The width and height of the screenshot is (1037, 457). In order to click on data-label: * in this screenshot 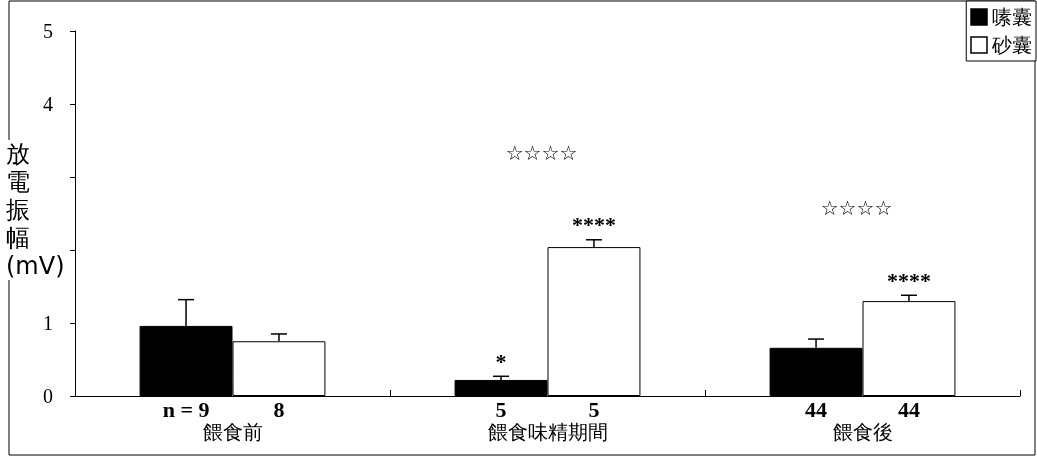, I will do `click(501, 361)`.